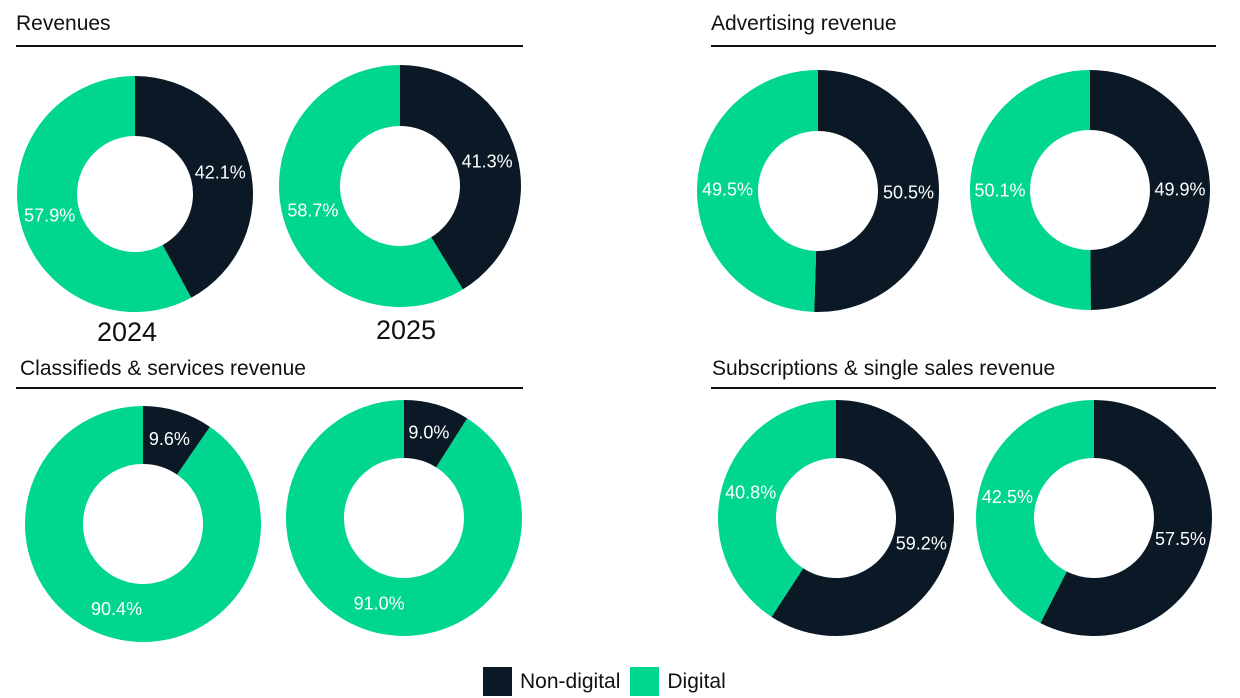  What do you see at coordinates (963, 46) in the screenshot?
I see `panel-rule-advertising` at bounding box center [963, 46].